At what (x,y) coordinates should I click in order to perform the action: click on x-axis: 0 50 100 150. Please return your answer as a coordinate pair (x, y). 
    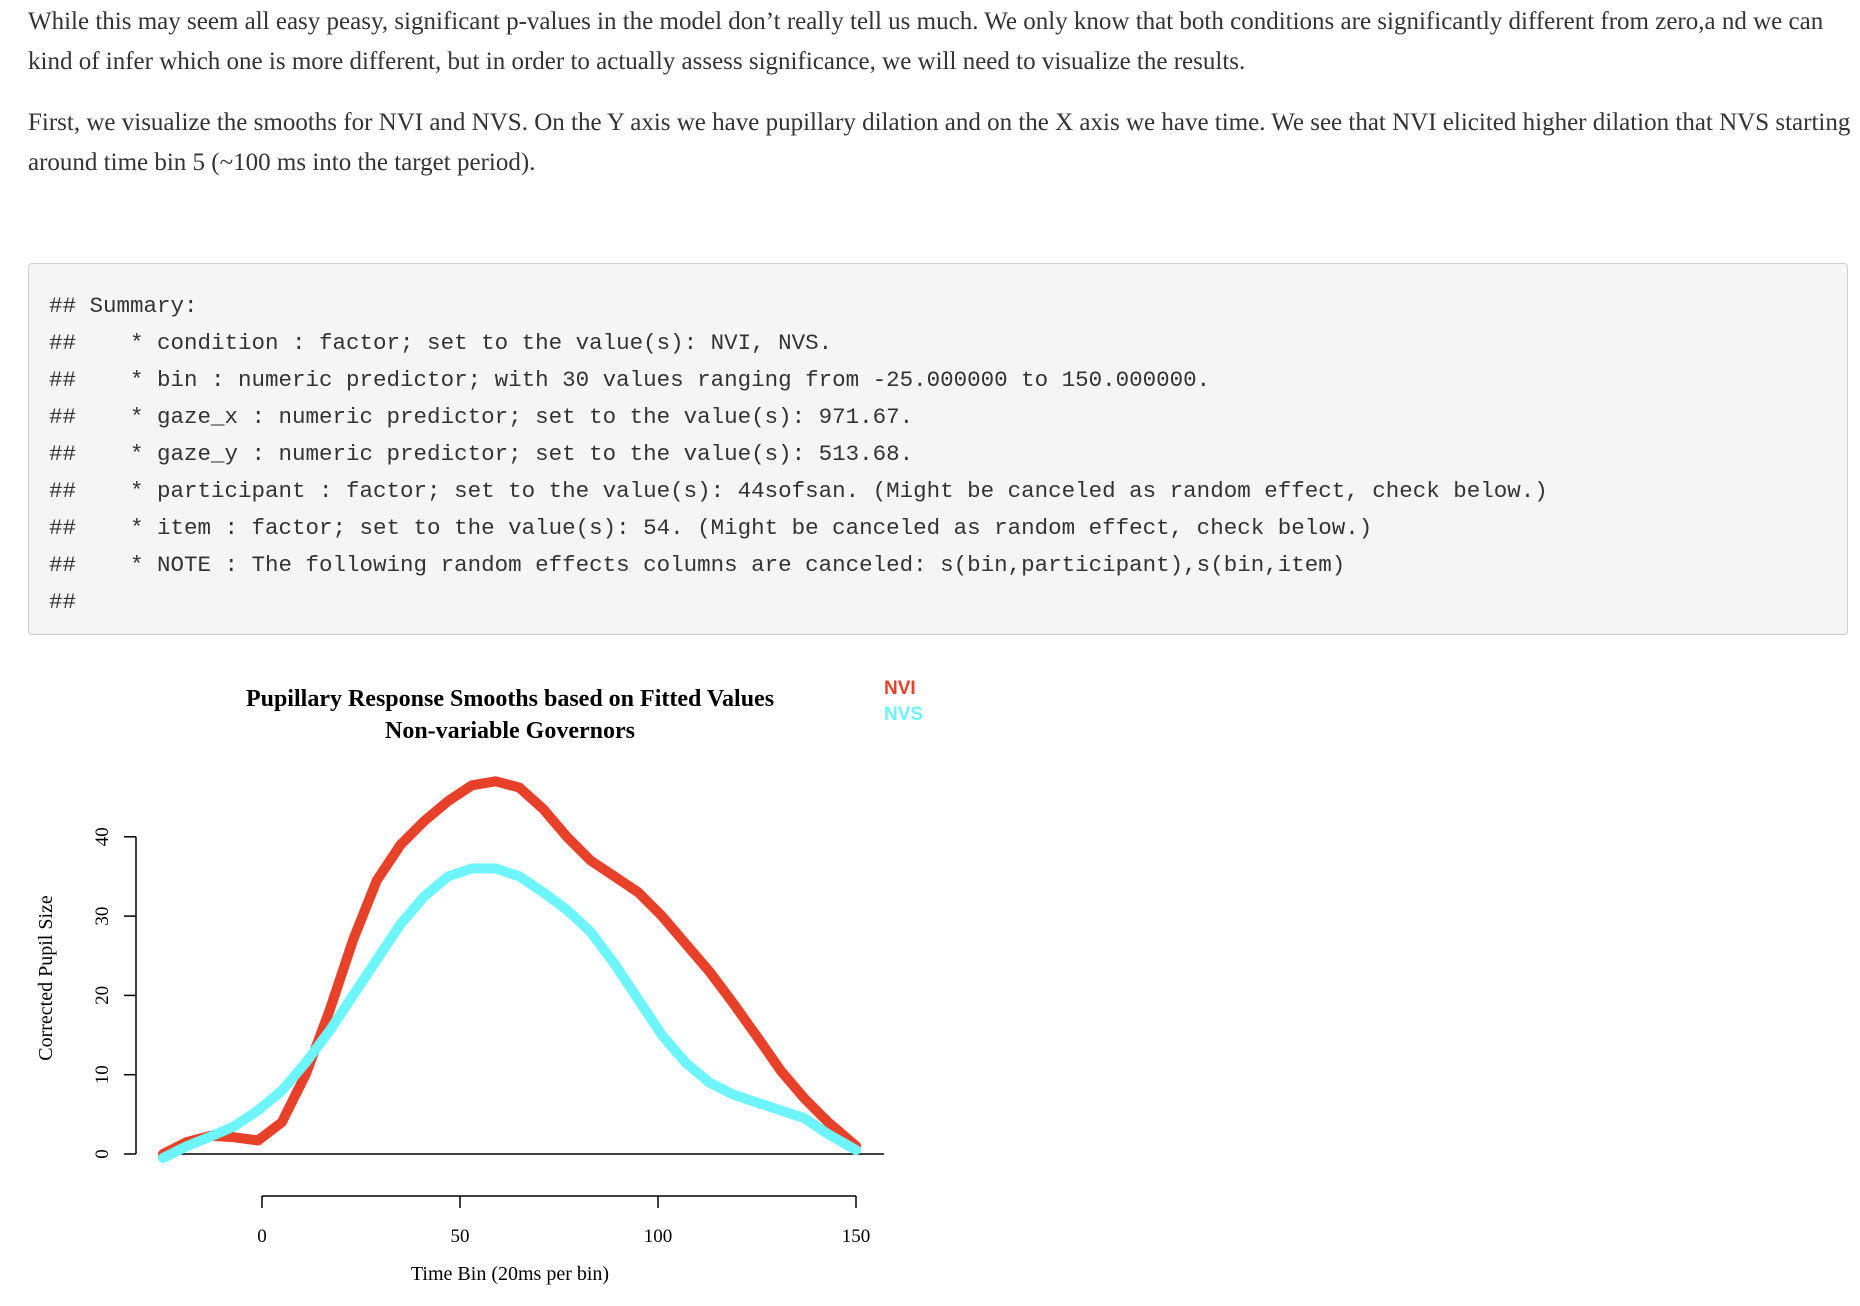
    Looking at the image, I should click on (564, 1221).